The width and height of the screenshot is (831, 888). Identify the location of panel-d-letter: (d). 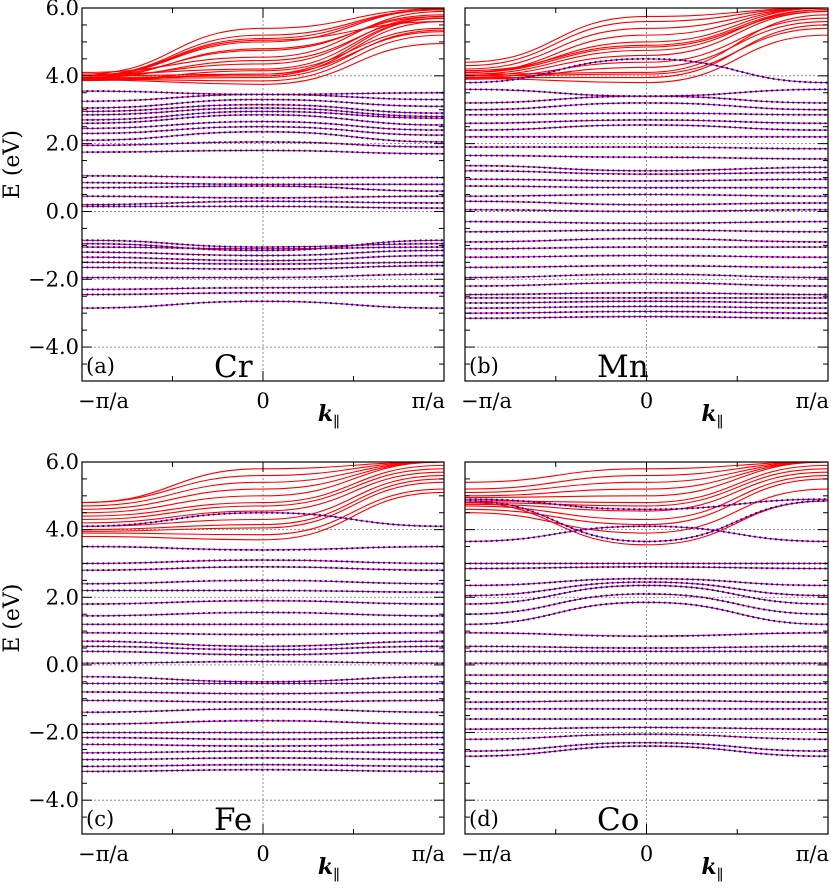
(484, 819).